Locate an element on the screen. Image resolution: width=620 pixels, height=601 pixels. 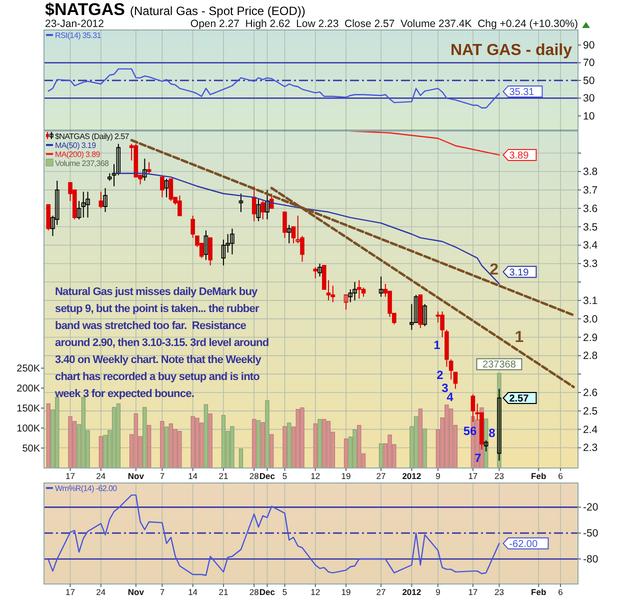
y2-tick-label: 100K is located at coordinates (28, 429).